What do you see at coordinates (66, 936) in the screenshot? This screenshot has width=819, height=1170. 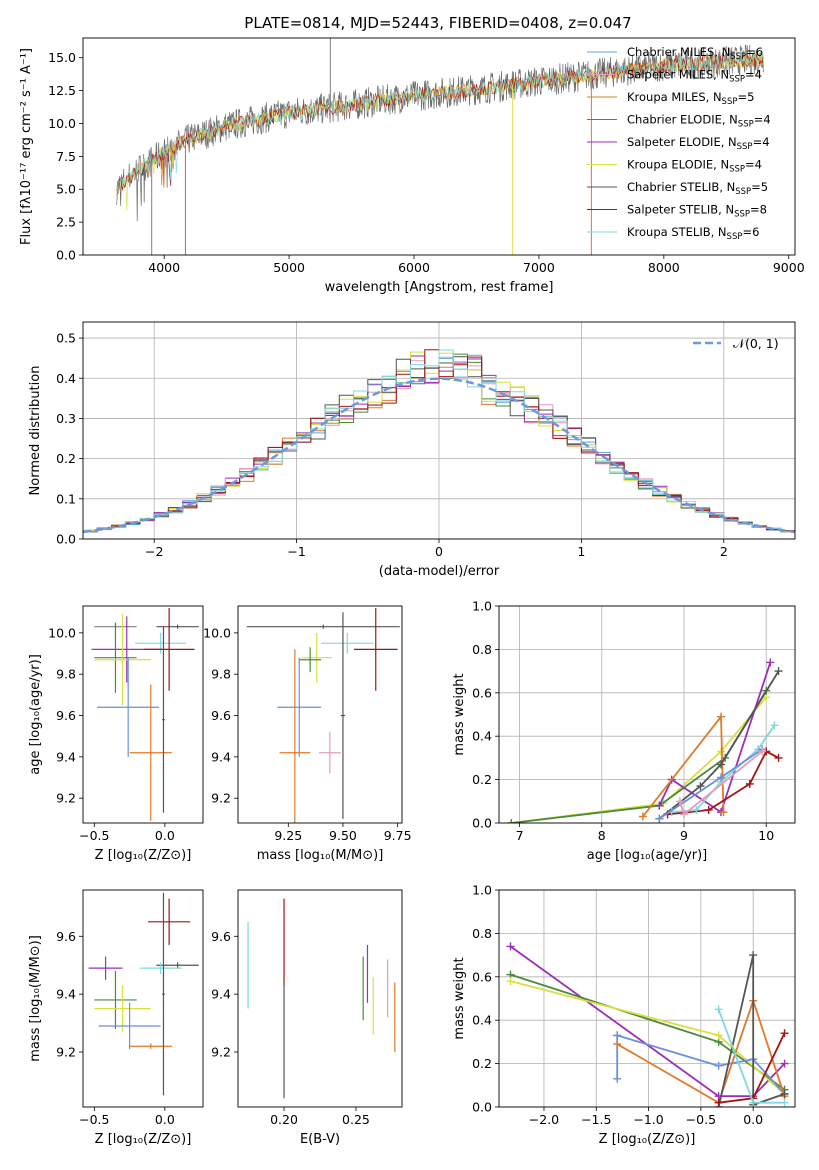 I see `mass_Z-ytick-label: 9.6` at bounding box center [66, 936].